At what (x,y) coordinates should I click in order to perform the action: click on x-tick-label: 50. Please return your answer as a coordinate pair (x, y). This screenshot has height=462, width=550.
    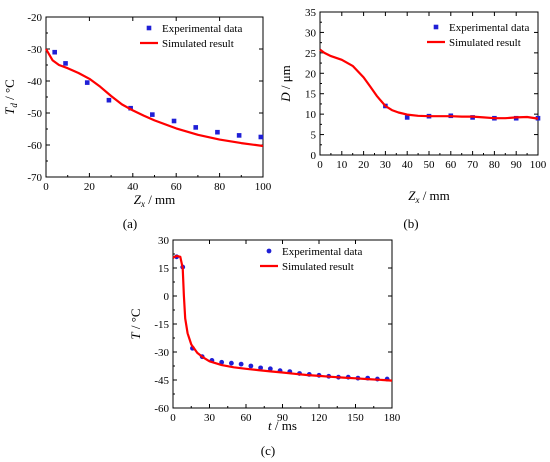
    Looking at the image, I should click on (430, 165).